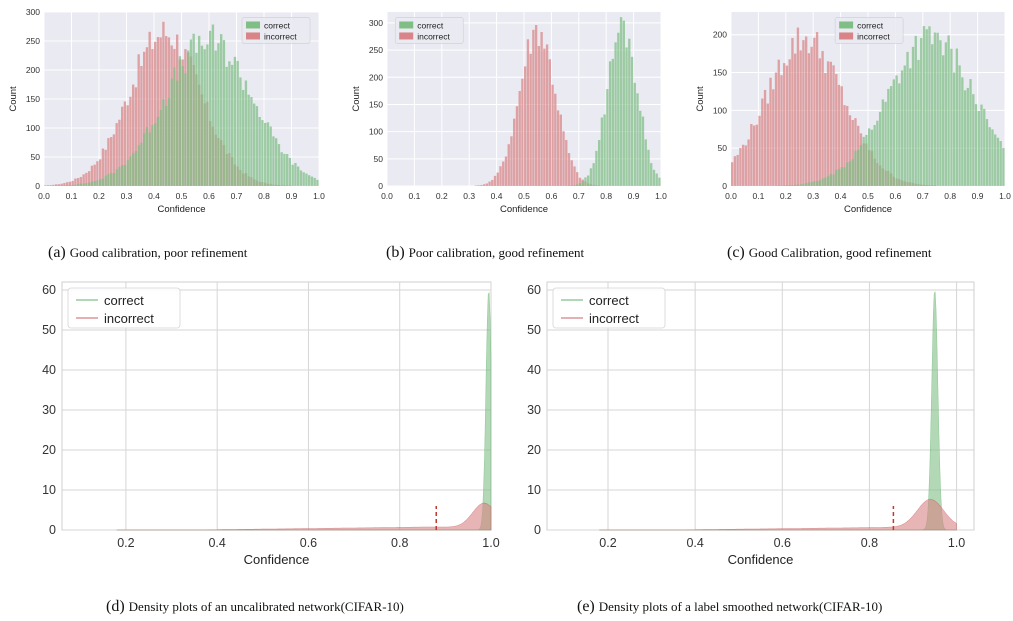  What do you see at coordinates (147, 253) in the screenshot?
I see `caption-a: (a) Good calibration, poor refinement` at bounding box center [147, 253].